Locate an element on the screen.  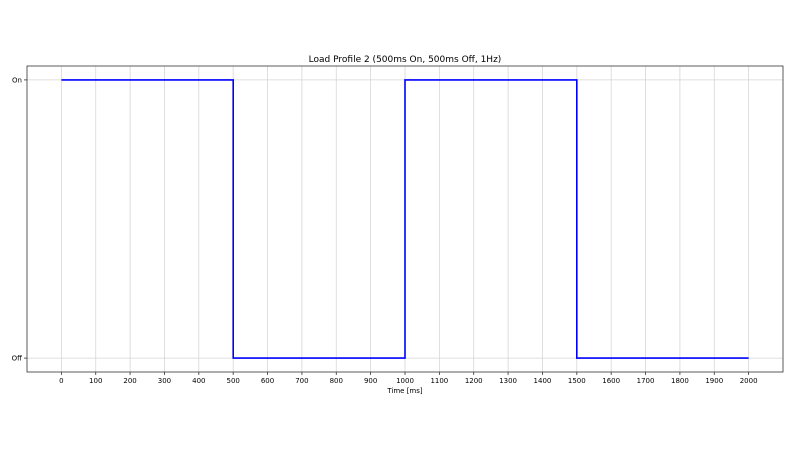
y-ticks: Off On is located at coordinates (19, 219).